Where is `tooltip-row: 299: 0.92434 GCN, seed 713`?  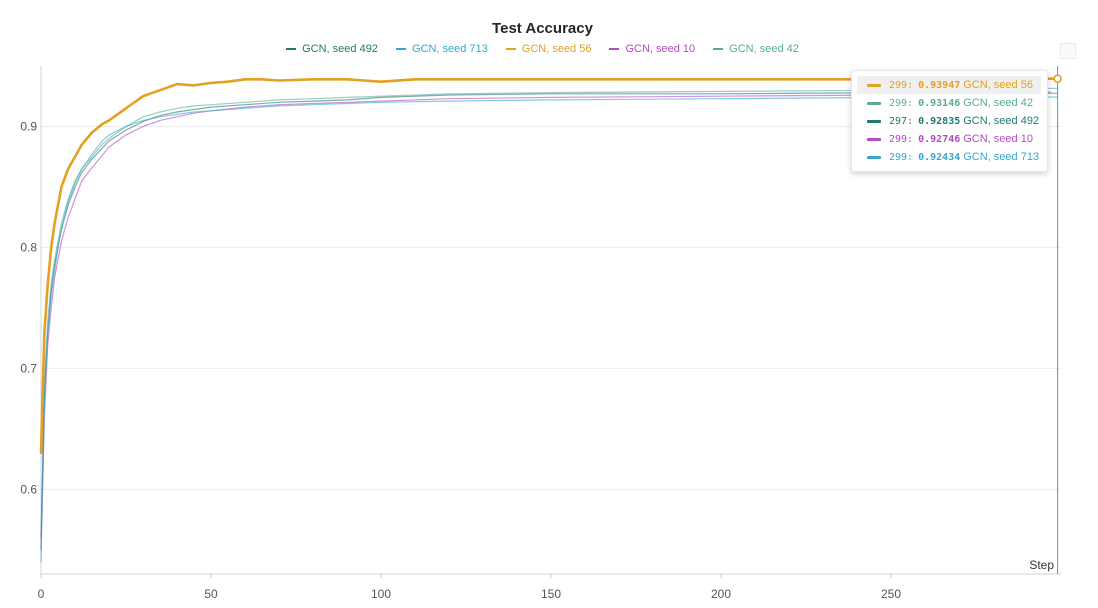 tooltip-row: 299: 0.92434 GCN, seed 713 is located at coordinates (949, 157).